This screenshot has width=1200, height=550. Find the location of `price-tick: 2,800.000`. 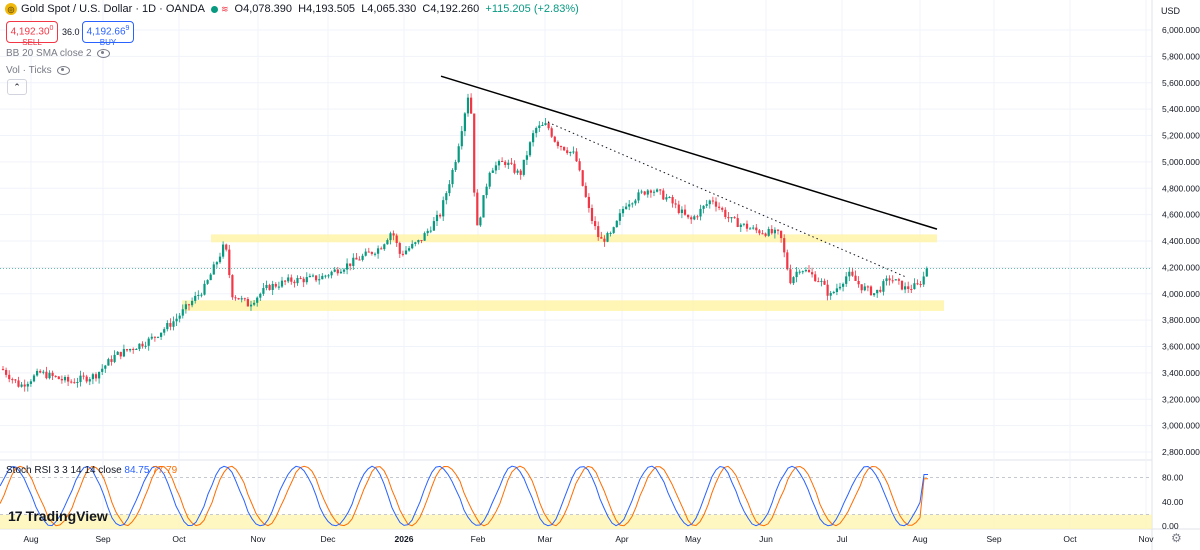

price-tick: 2,800.000 is located at coordinates (1181, 452).